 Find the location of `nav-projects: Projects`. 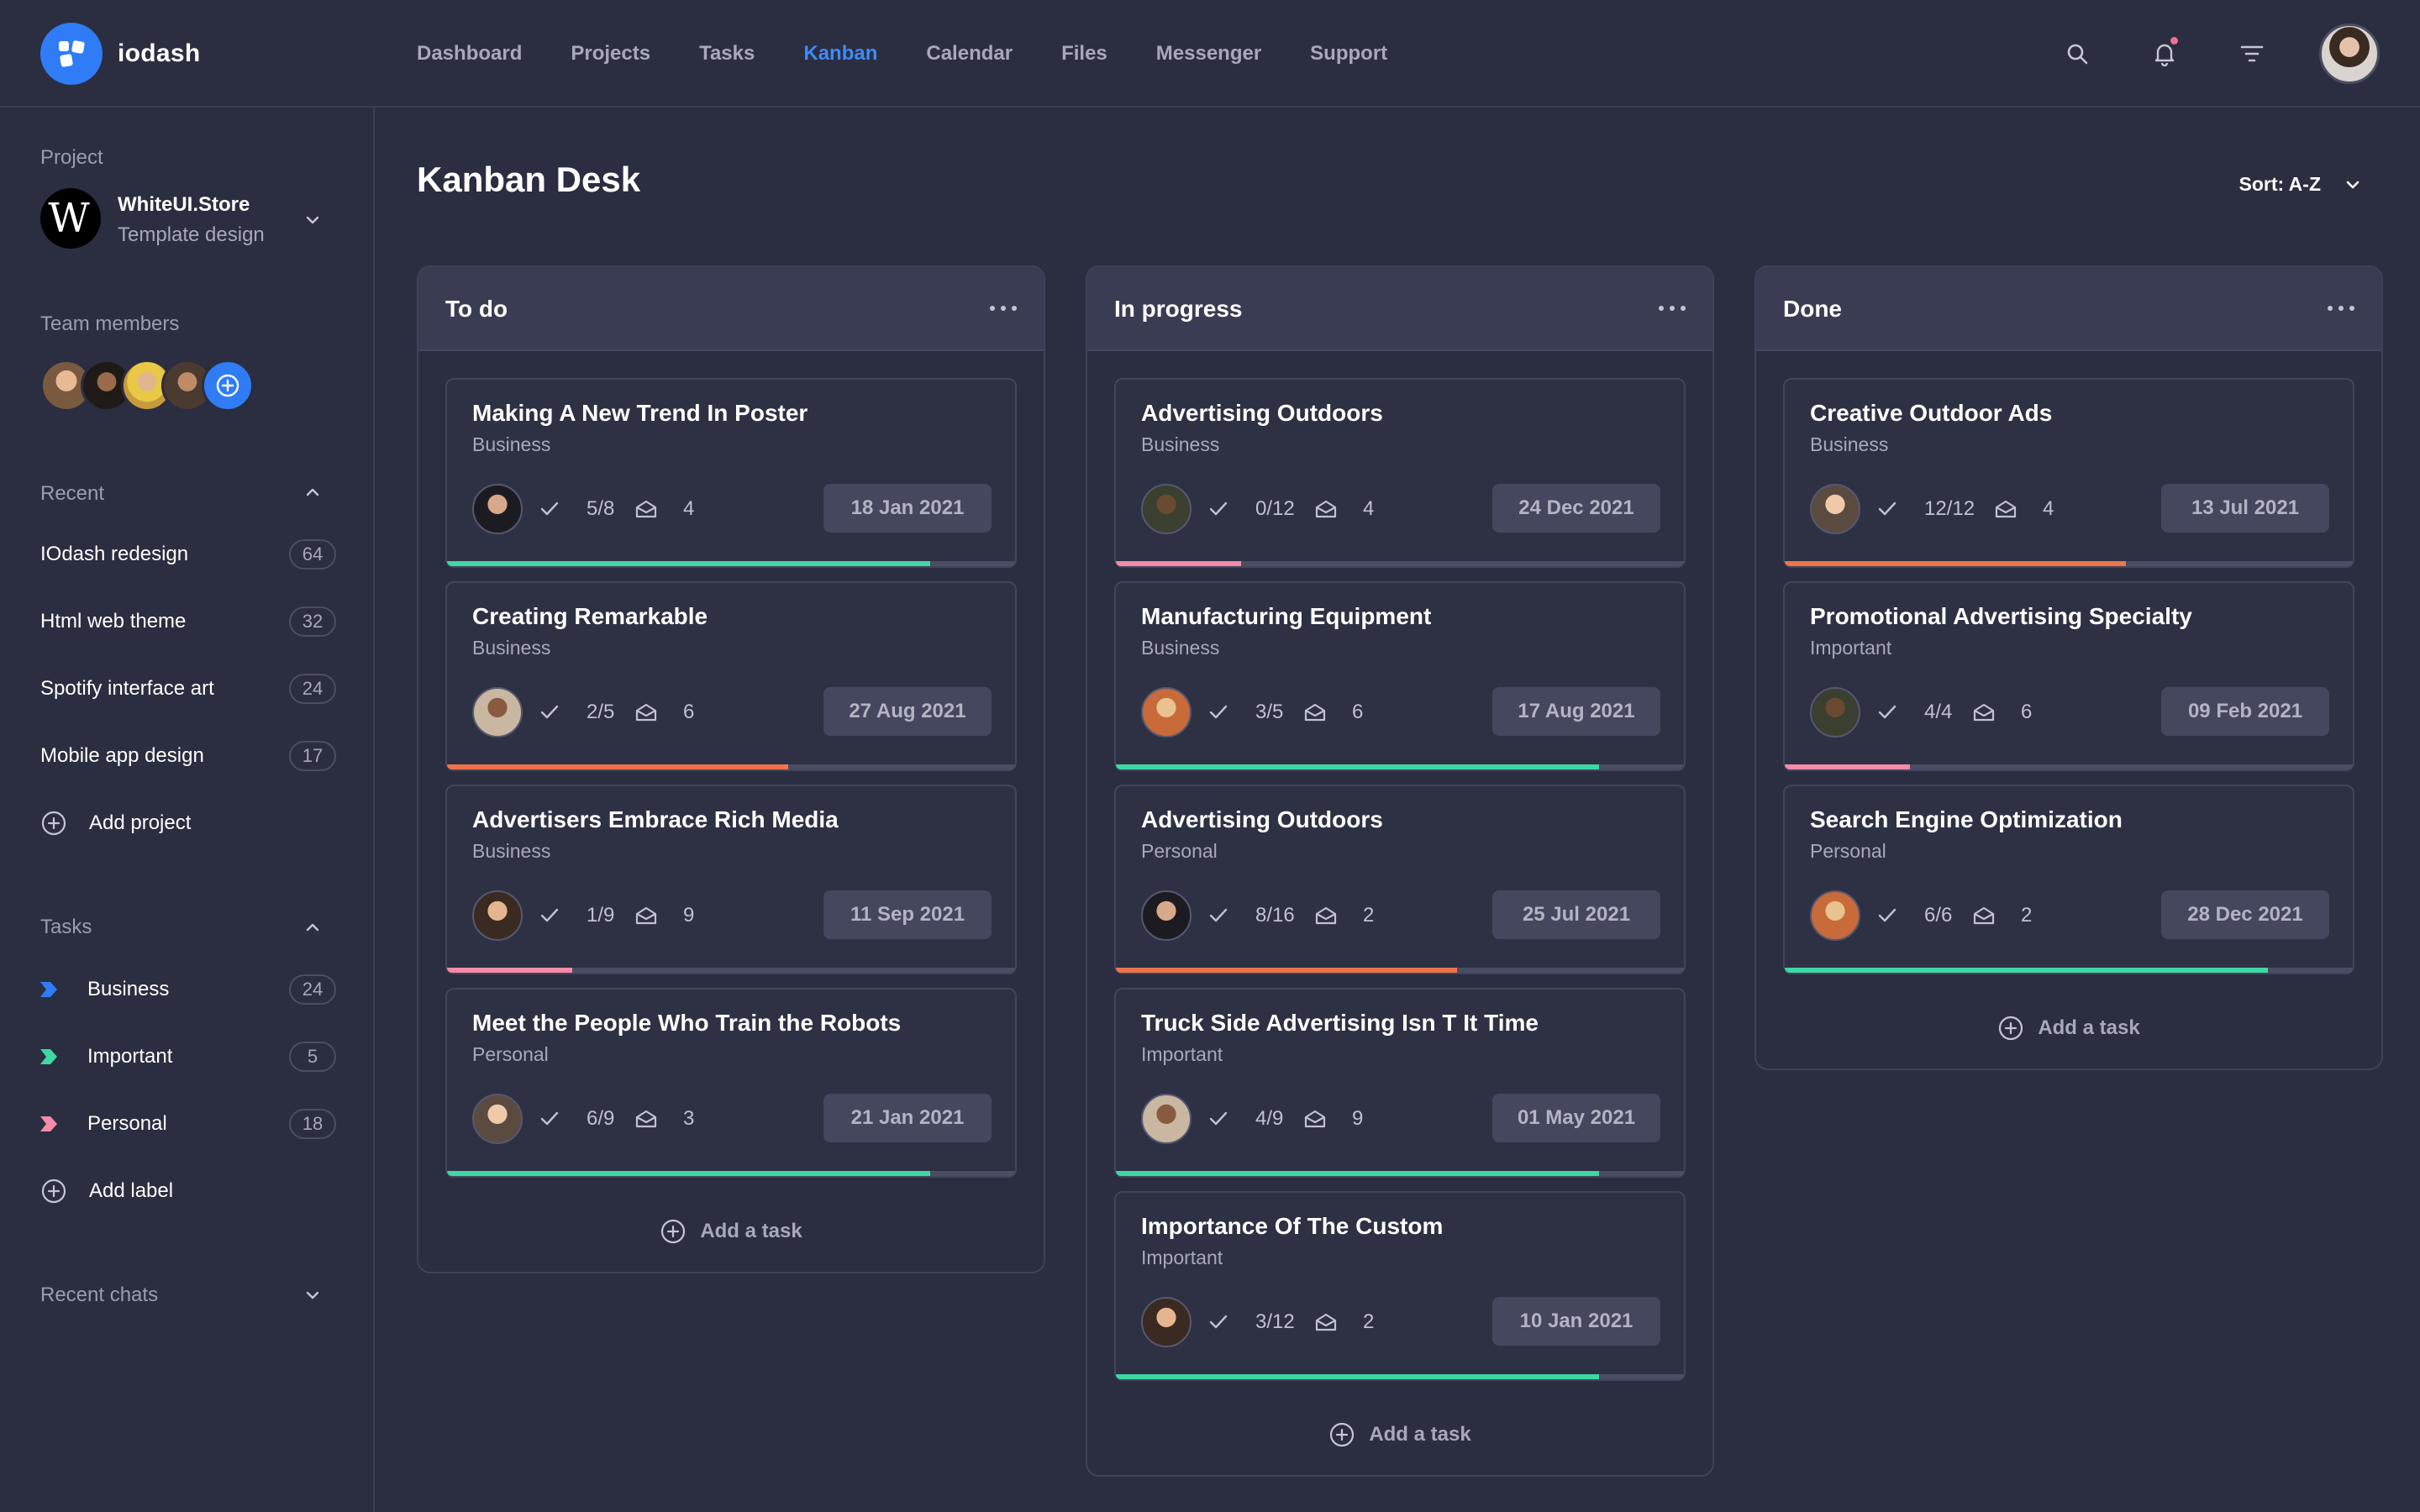

nav-projects: Projects is located at coordinates (611, 53).